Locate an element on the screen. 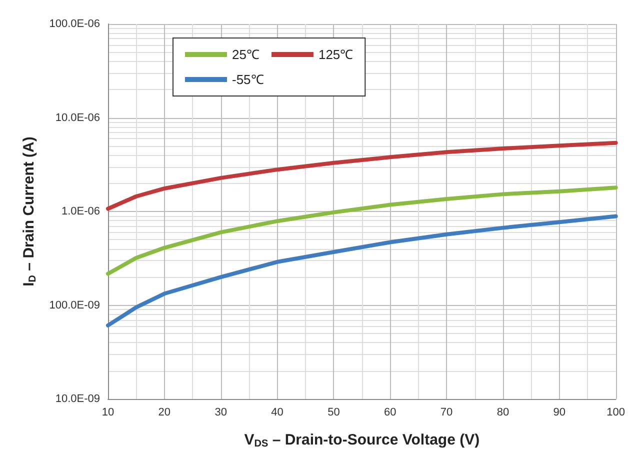  y-tick-label: 10.0E-06 is located at coordinates (77, 118).